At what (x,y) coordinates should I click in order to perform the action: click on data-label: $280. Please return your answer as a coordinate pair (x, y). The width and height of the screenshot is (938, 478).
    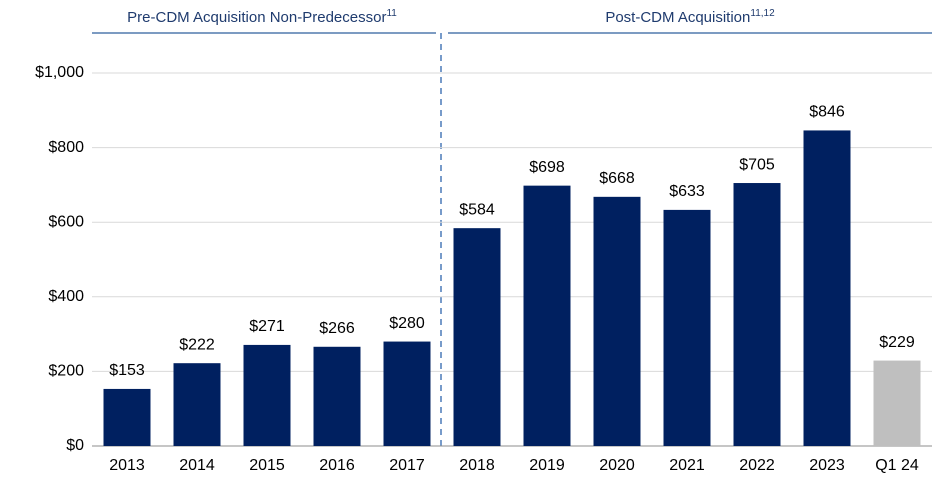
    Looking at the image, I should click on (407, 323).